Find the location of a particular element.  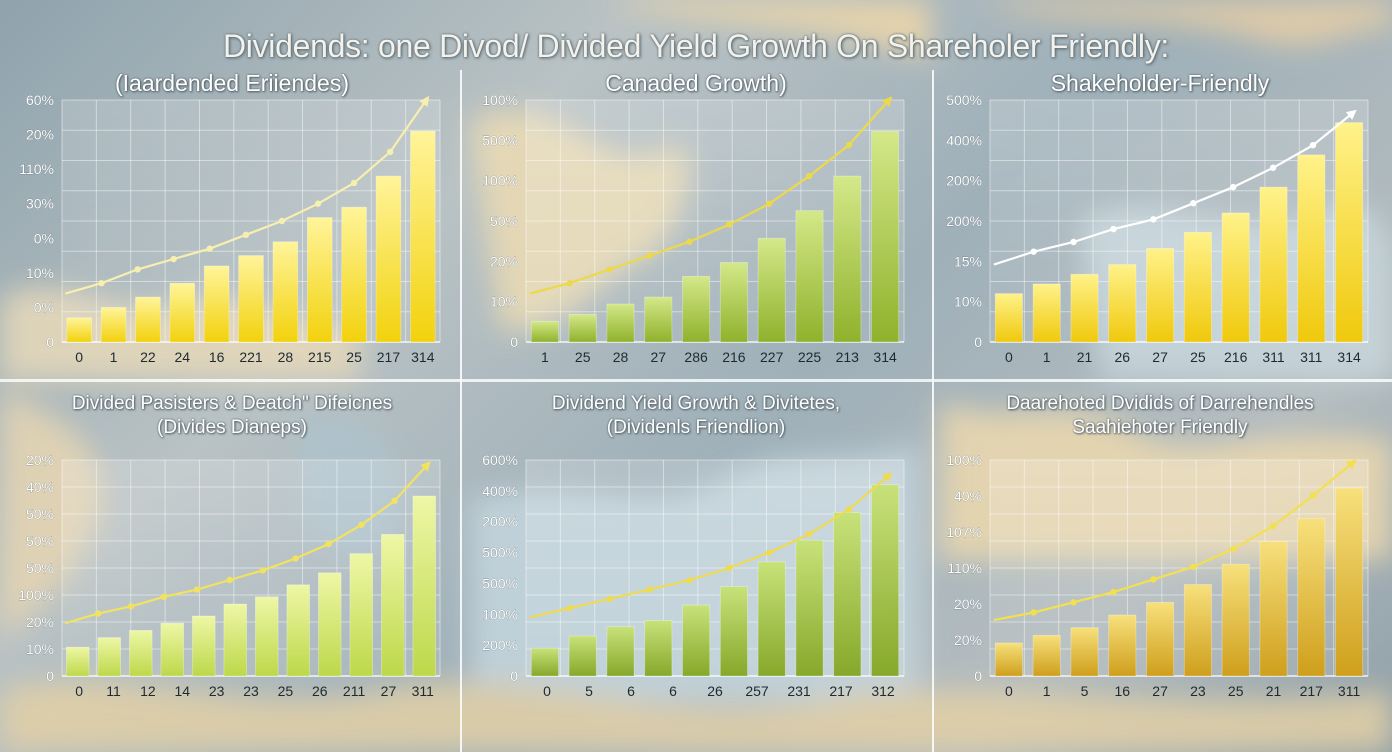

chart-title: Canaded Growth) is located at coordinates (696, 83).